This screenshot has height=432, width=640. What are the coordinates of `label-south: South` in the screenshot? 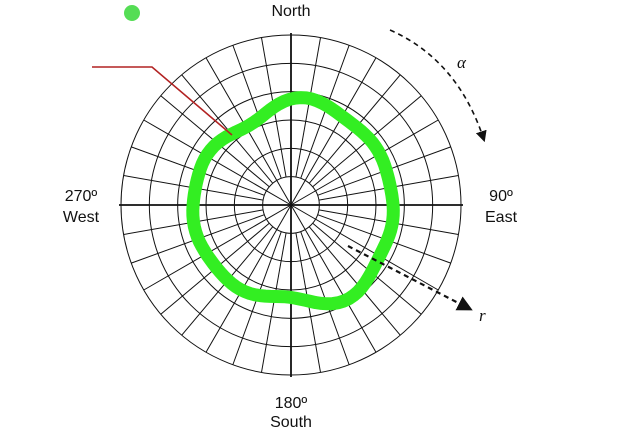 It's located at (291, 422).